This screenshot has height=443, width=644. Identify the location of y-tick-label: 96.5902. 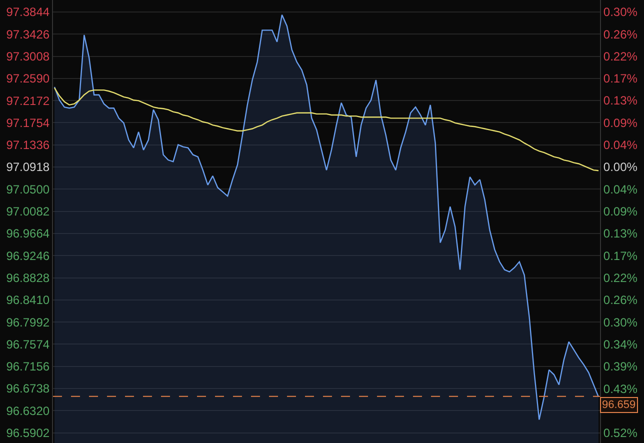
(28, 433).